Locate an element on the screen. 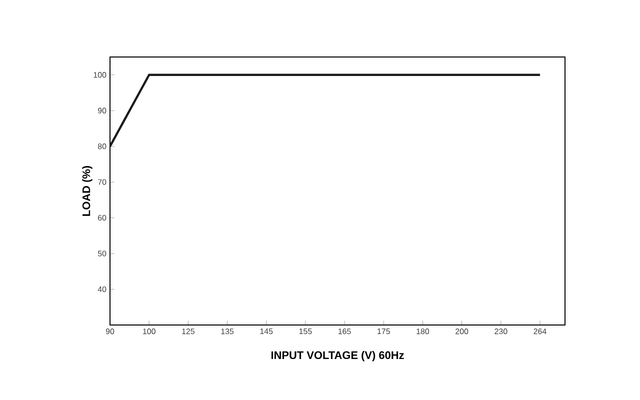 This screenshot has height=400, width=640. y-axis-title: LOAD (%) is located at coordinates (87, 191).